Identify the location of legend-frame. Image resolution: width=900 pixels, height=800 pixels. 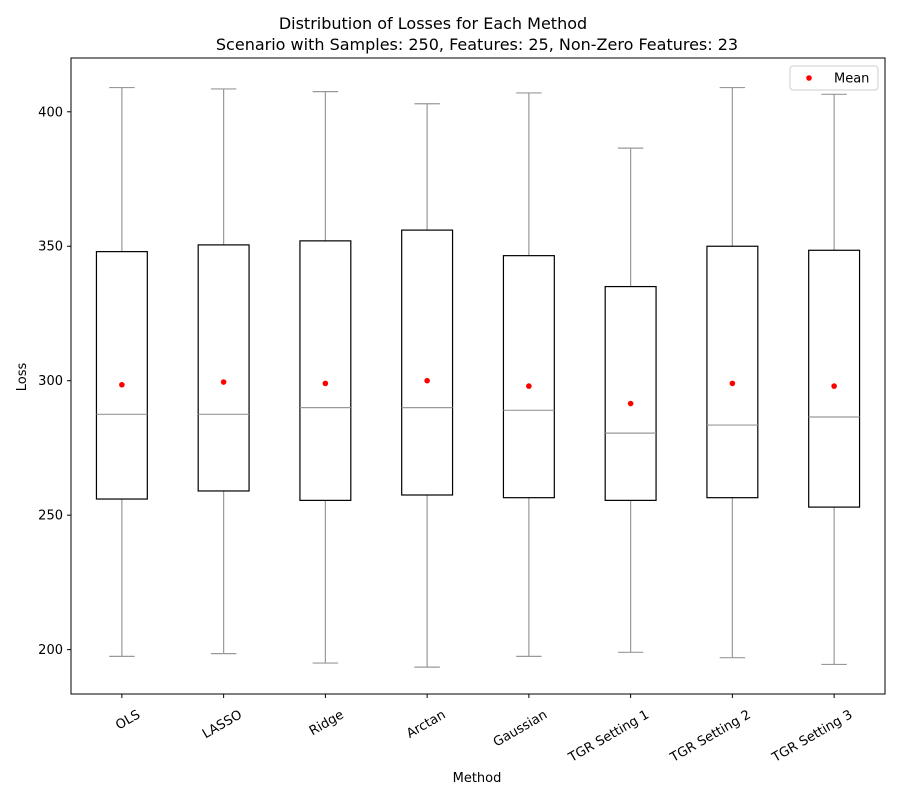
(834, 78).